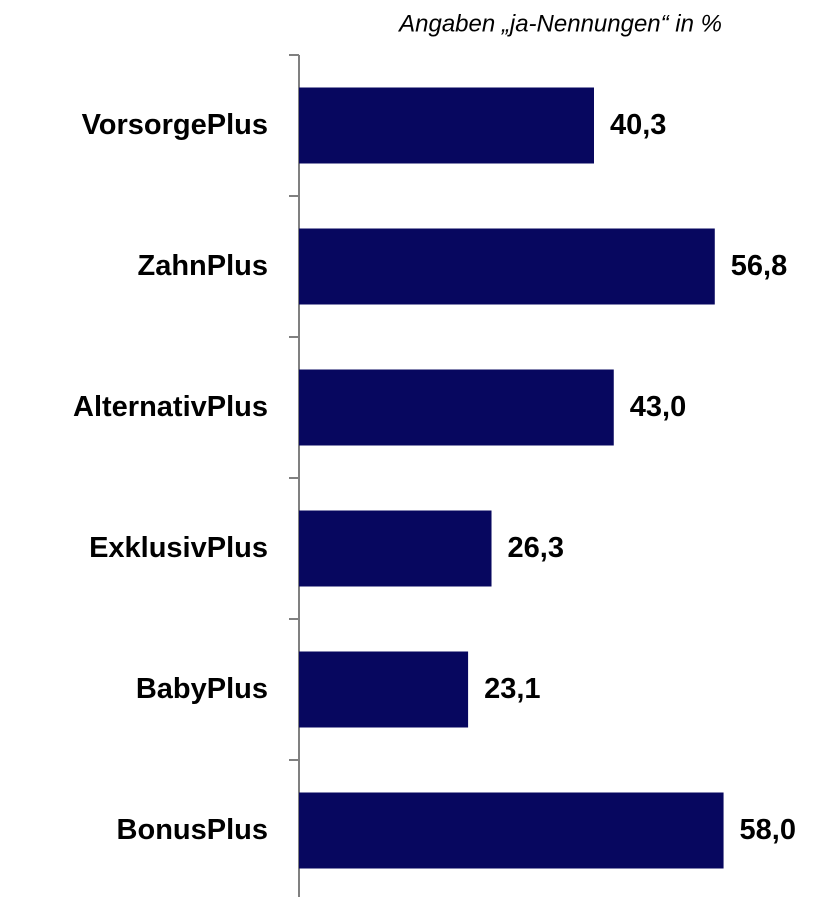 This screenshot has width=813, height=905. I want to click on category-label: BabyPlus, so click(202, 689).